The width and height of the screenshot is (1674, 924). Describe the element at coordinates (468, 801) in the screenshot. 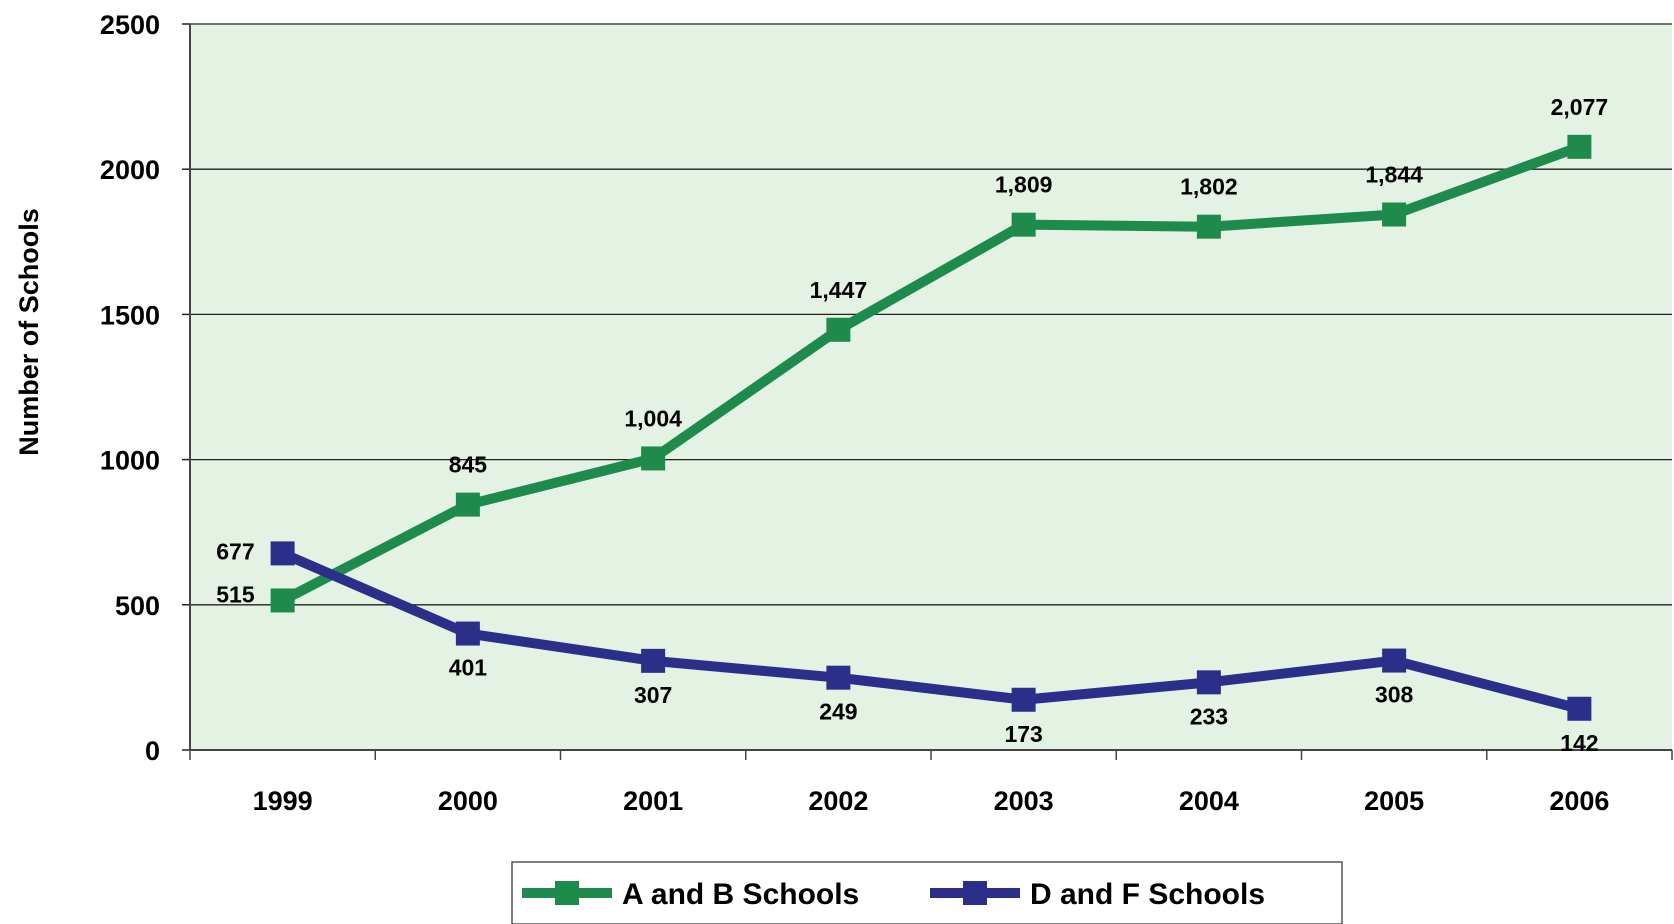

I see `x-tick-label: 2000` at that location.